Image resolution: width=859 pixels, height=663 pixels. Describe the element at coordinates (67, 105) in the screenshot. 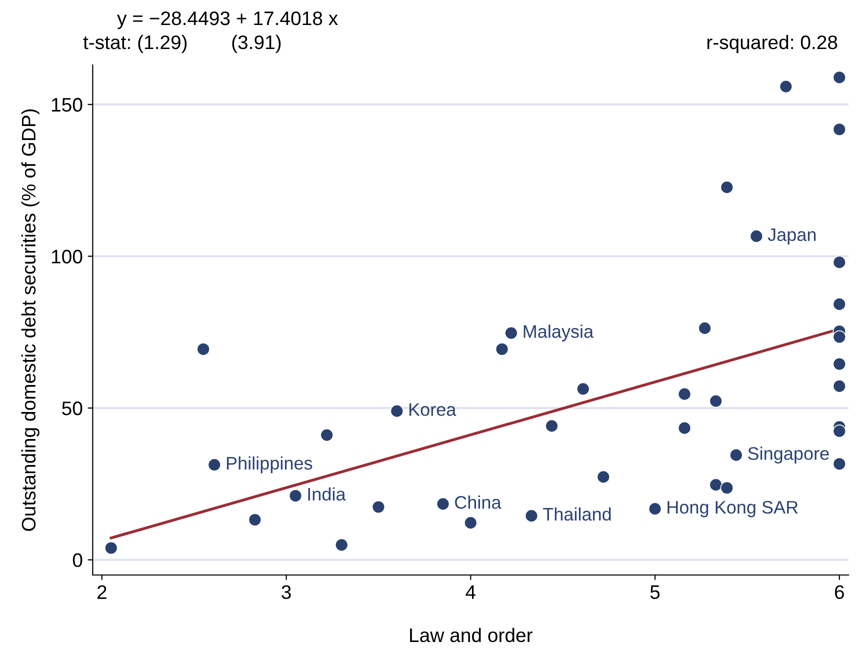

I see `y-tick-label: 150` at that location.